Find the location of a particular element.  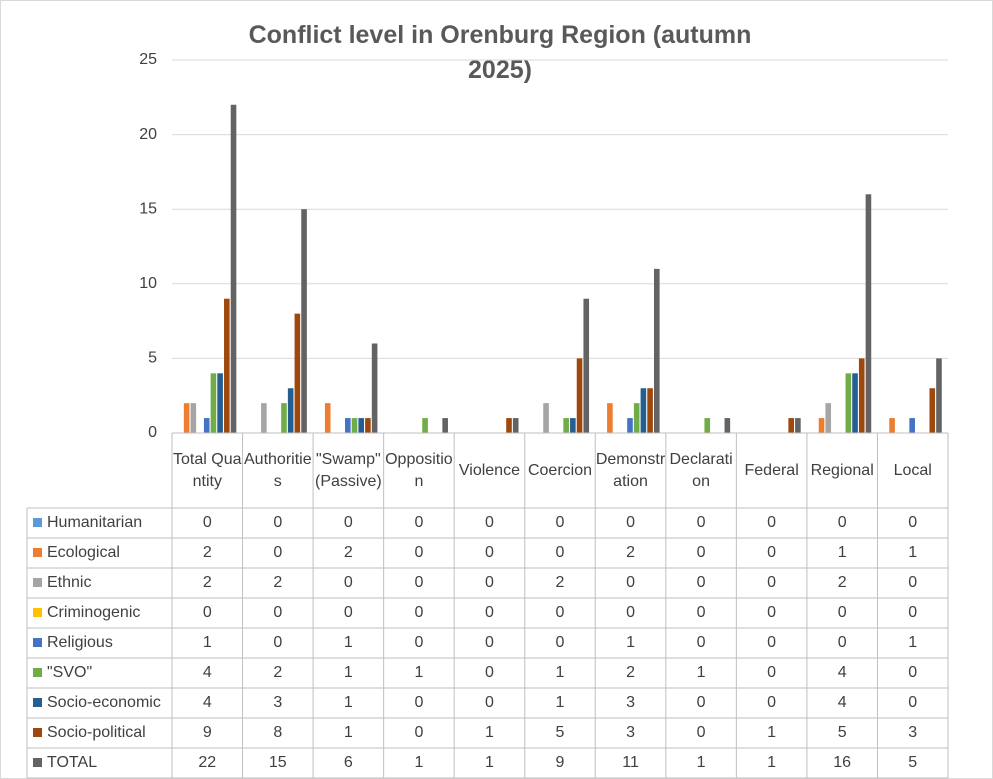

category-cell: Violence is located at coordinates (489, 470).